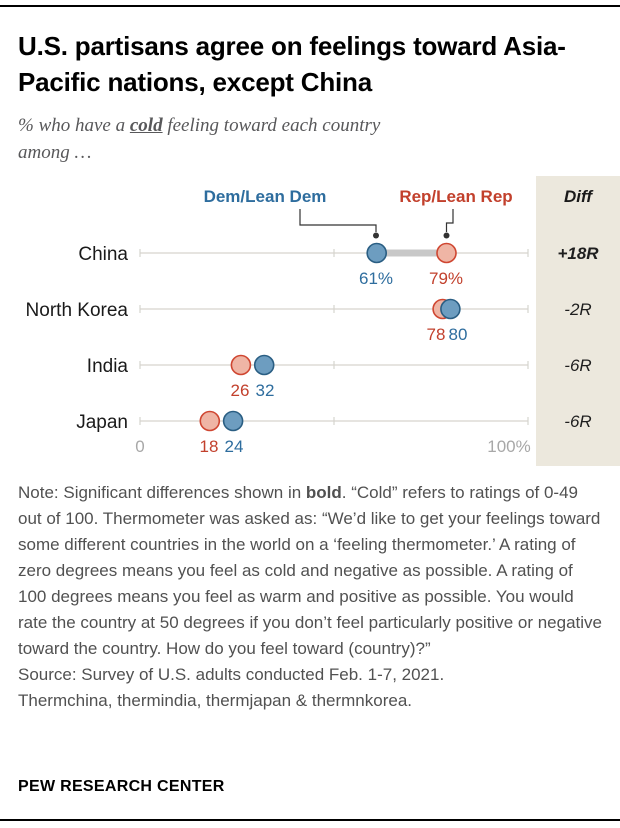 The height and width of the screenshot is (828, 620). What do you see at coordinates (577, 309) in the screenshot?
I see `diff-value-north-korea: -2R` at bounding box center [577, 309].